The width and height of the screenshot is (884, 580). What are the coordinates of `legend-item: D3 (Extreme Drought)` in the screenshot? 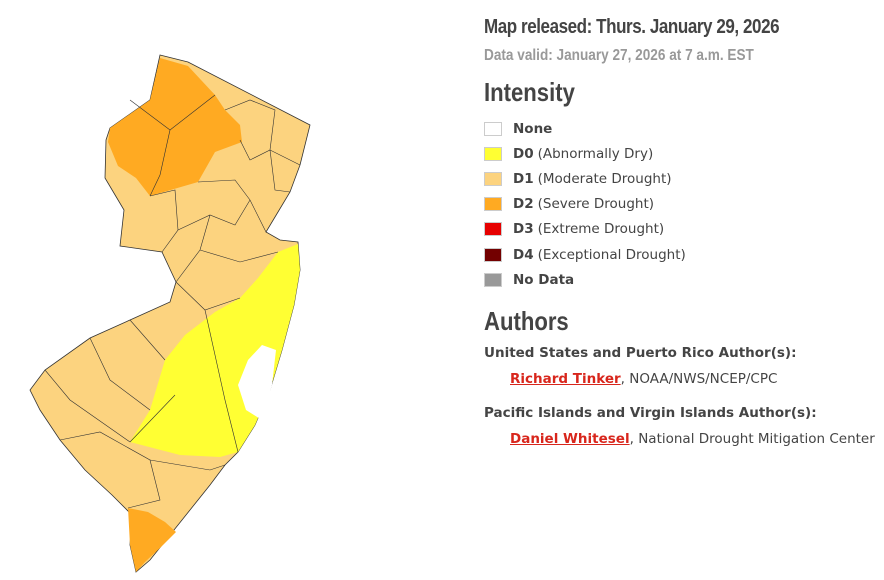 It's located at (684, 229).